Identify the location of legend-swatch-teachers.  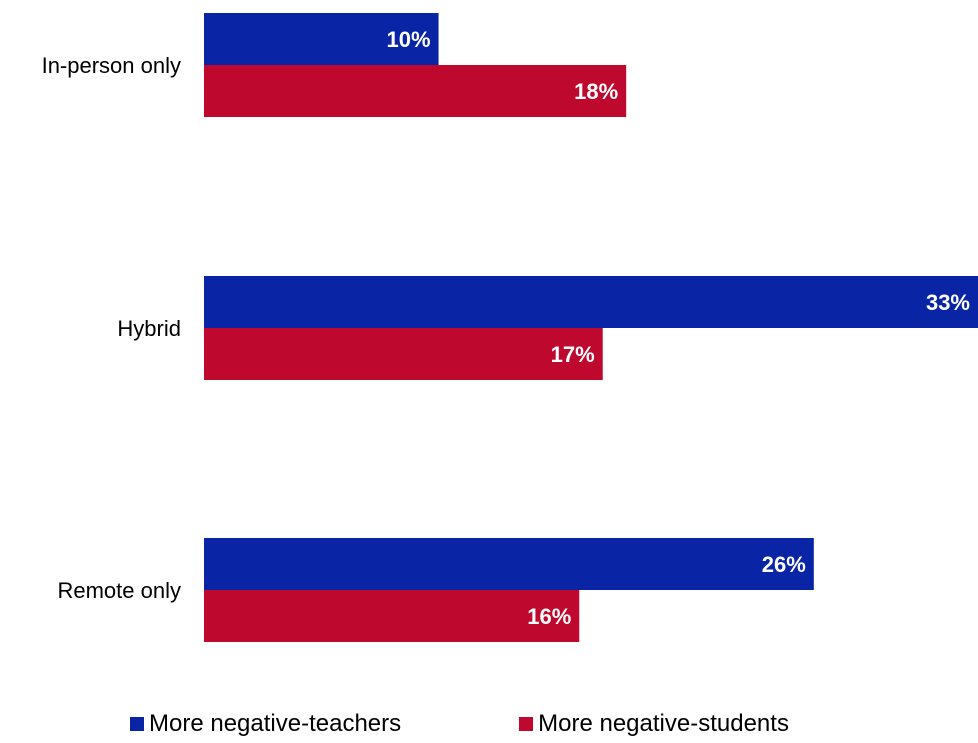
(137, 724).